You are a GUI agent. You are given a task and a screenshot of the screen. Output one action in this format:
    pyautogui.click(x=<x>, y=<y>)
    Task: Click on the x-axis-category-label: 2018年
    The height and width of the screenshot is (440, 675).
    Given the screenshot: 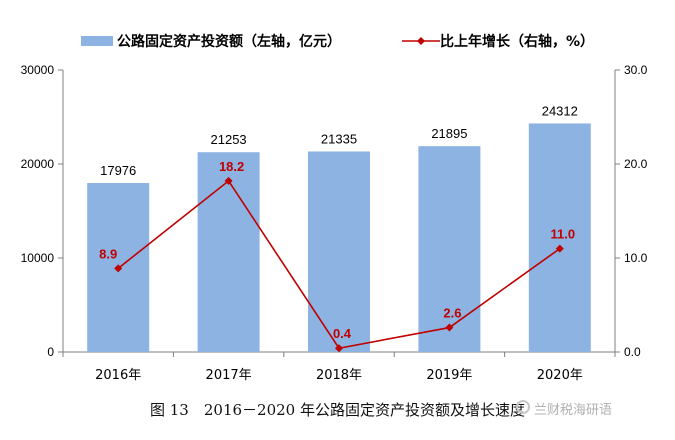 What is the action you would take?
    pyautogui.click(x=339, y=375)
    